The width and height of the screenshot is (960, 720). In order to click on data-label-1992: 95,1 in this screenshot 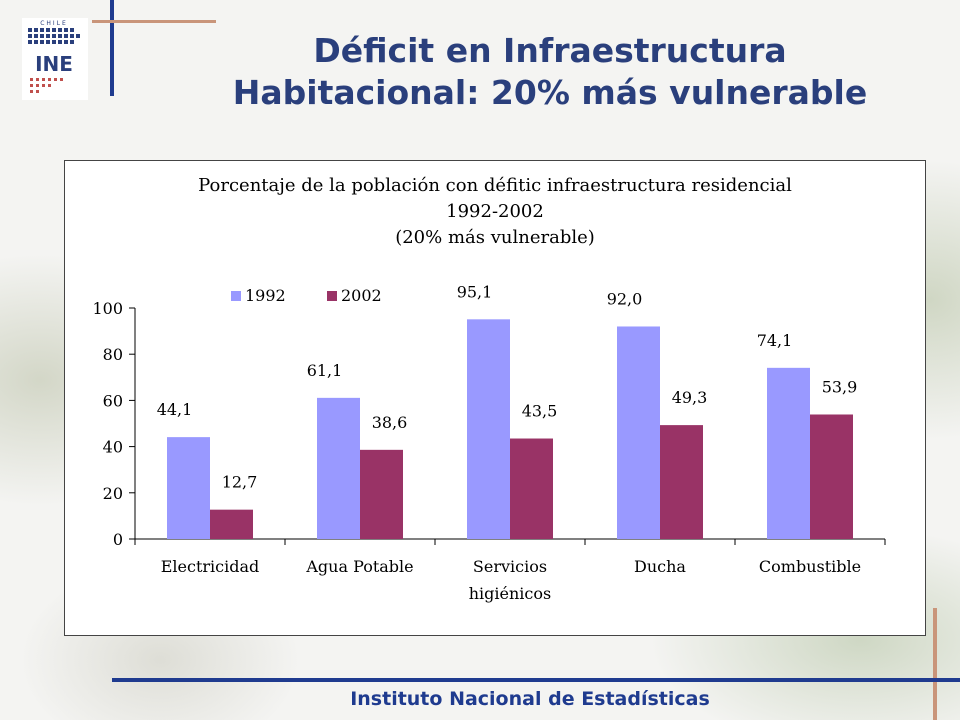, I will do `click(475, 291)`.